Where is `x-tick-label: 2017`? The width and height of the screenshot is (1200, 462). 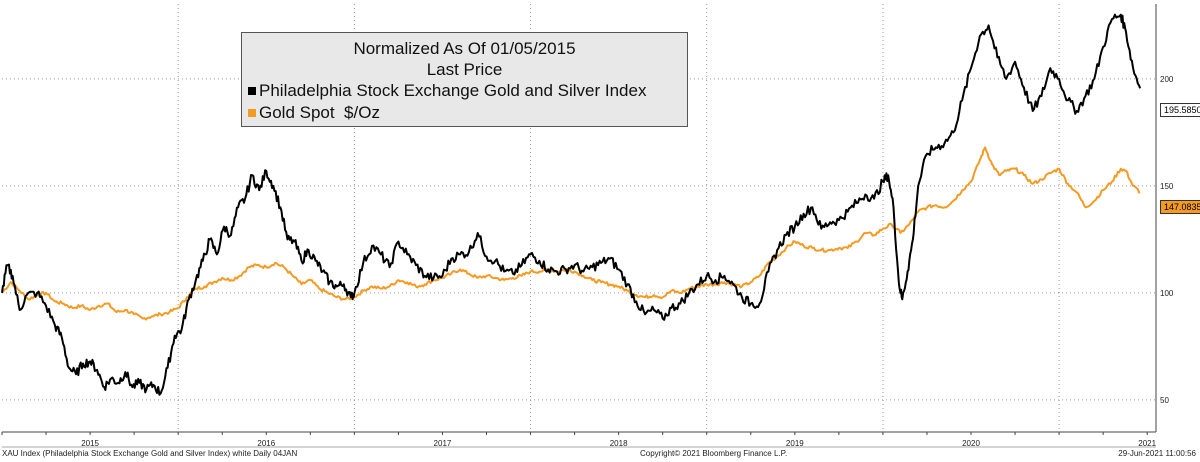
x-tick-label: 2017 is located at coordinates (443, 443).